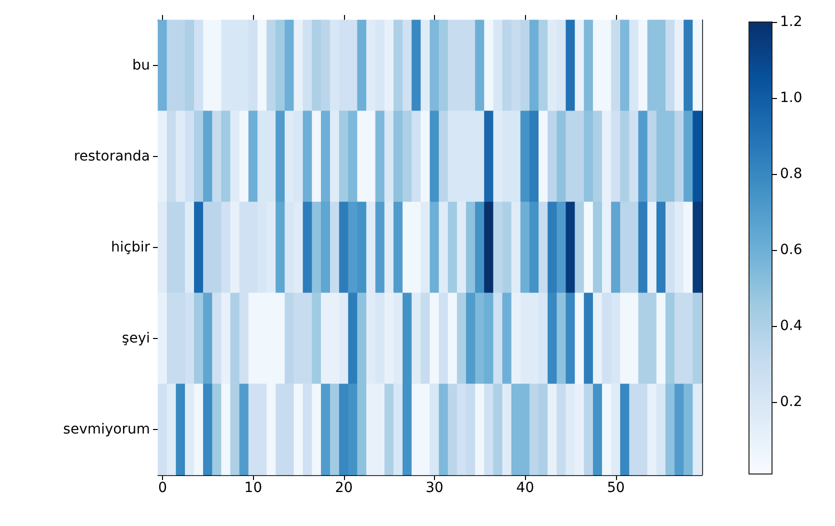 Image resolution: width=835 pixels, height=526 pixels. I want to click on color-bar-label: 1.2, so click(791, 22).